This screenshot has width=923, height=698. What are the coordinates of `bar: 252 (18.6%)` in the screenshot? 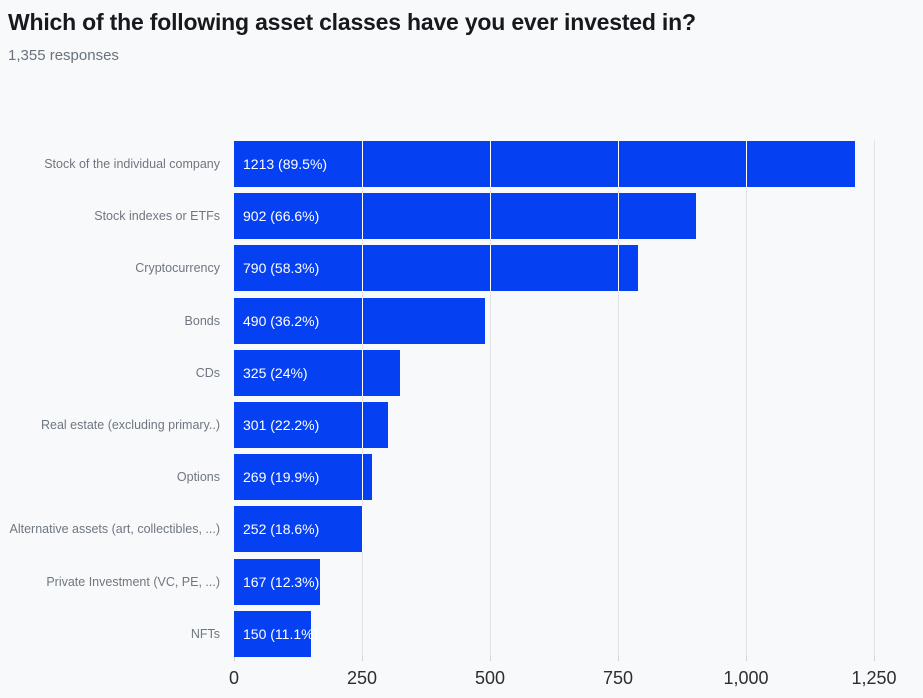 It's located at (299, 529).